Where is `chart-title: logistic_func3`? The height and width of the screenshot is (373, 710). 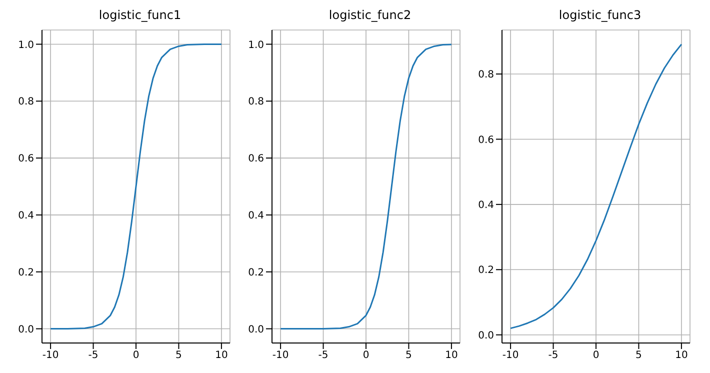
chart-title: logistic_func3 is located at coordinates (600, 15).